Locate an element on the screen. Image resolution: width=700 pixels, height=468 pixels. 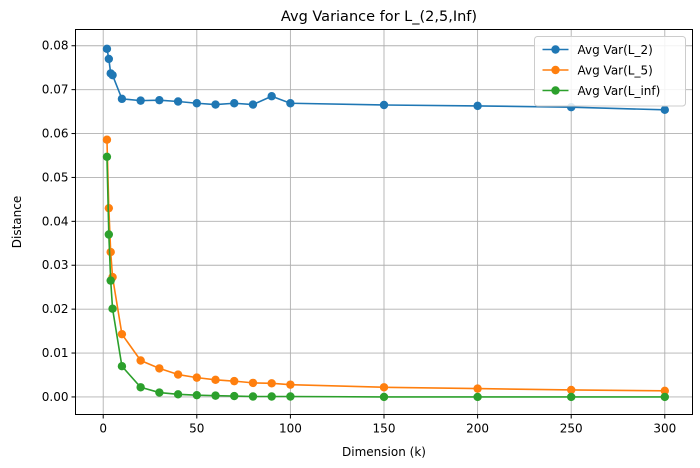
legend-label: Avg Var(L_2) is located at coordinates (615, 50).